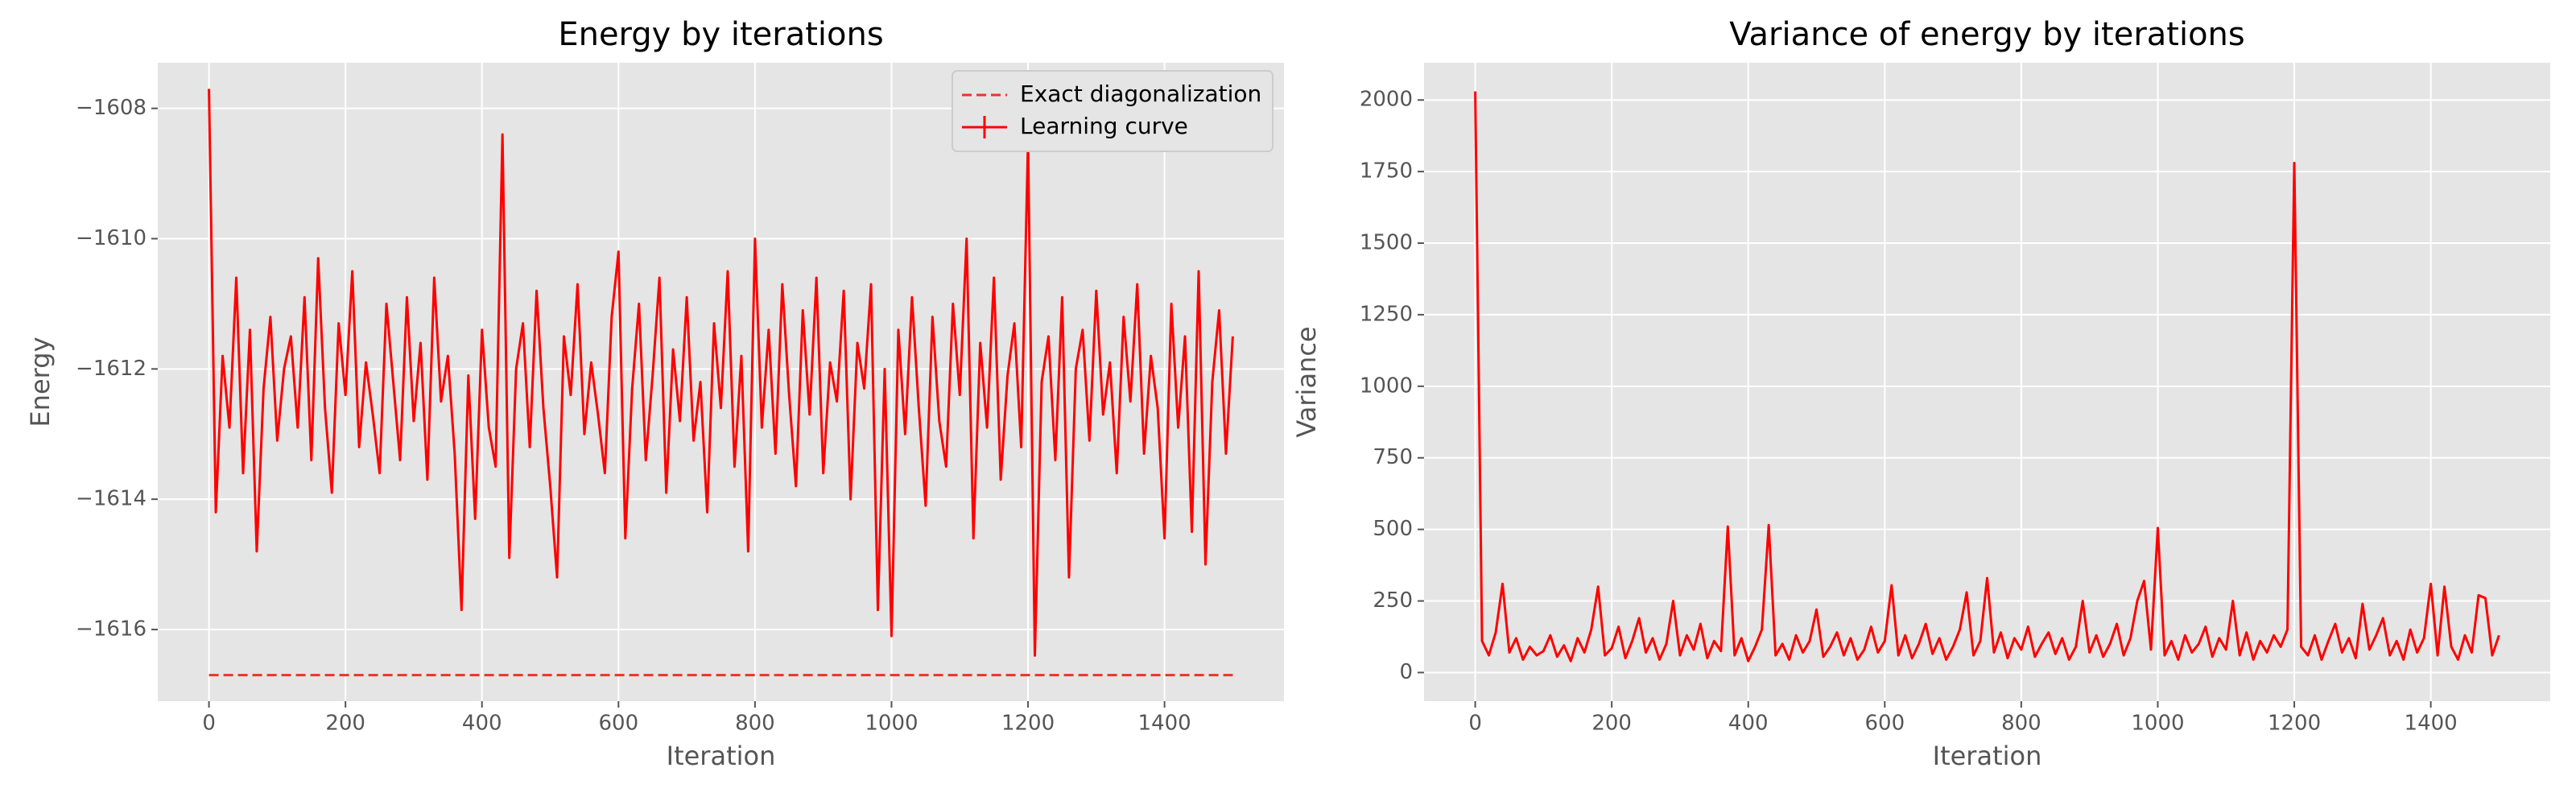 This screenshot has width=2576, height=805. Describe the element at coordinates (1386, 386) in the screenshot. I see `y-tick-label: 1000` at that location.